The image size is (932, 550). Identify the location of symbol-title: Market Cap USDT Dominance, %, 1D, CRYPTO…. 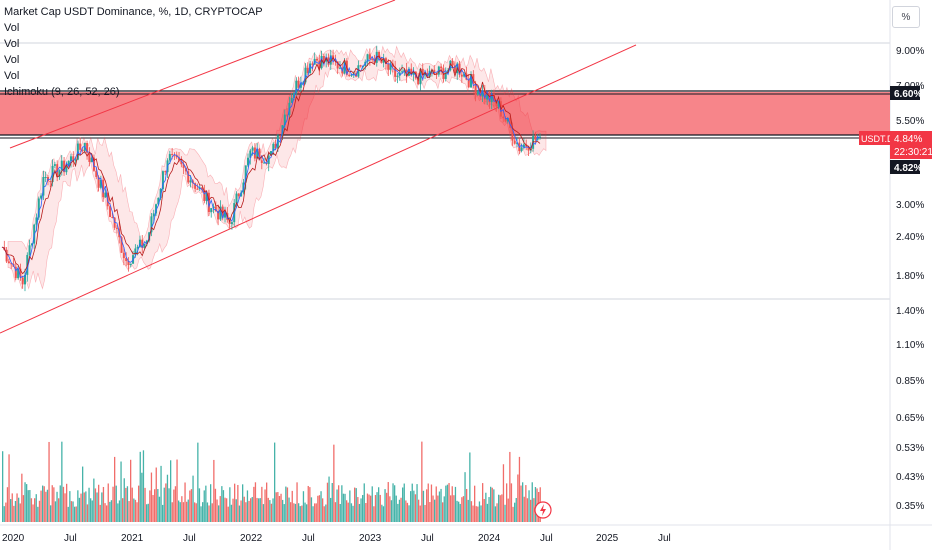
(133, 12).